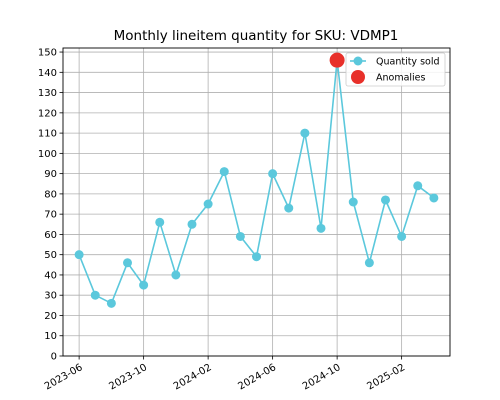 Image resolution: width=500 pixels, height=400 pixels. I want to click on x-tick-label: 2023-06, so click(64, 377).